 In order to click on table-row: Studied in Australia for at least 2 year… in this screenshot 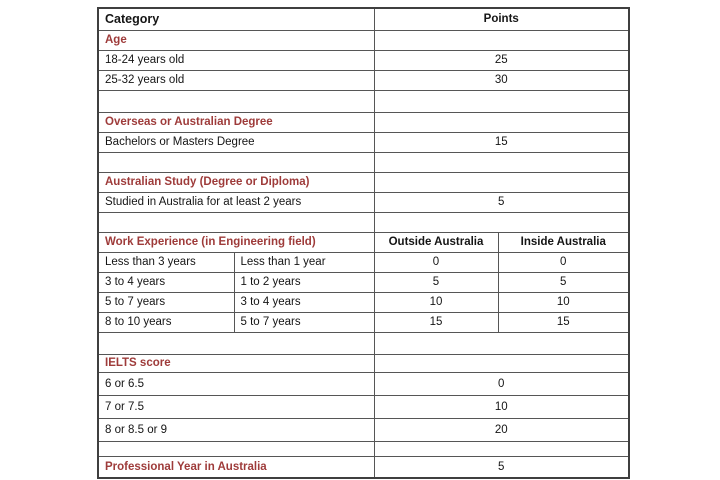, I will do `click(363, 202)`.